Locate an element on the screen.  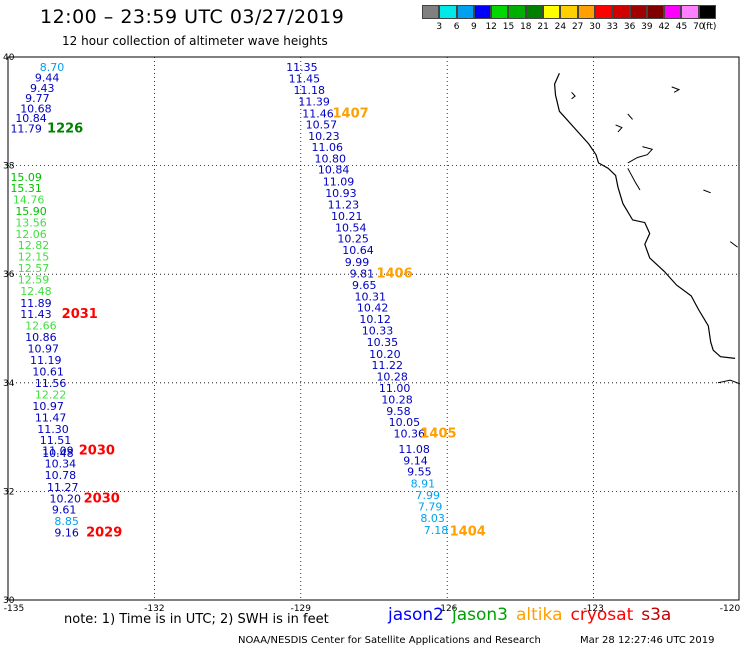
wave-height-value: 10.25 is located at coordinates (353, 239).